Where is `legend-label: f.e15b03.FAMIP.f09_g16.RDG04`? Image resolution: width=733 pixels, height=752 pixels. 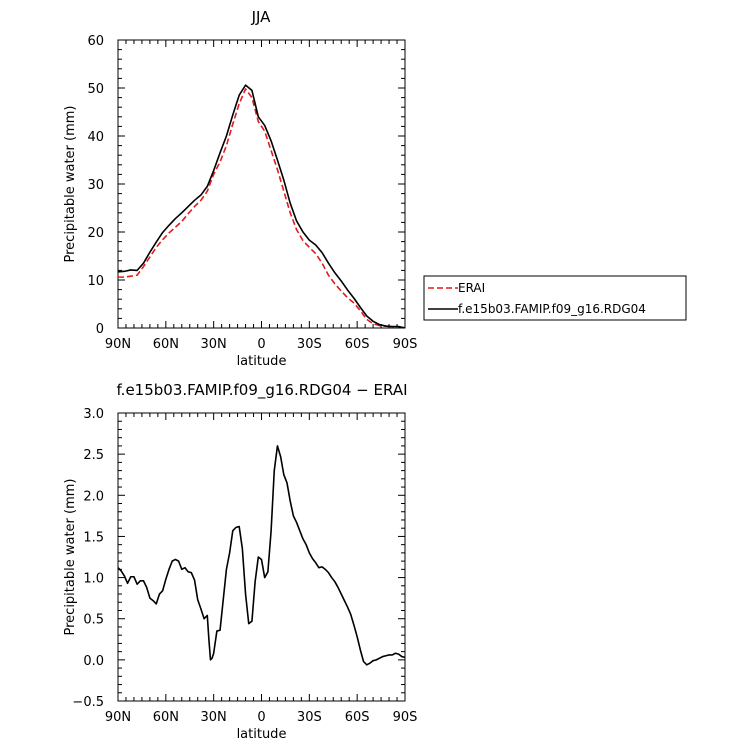 legend-label: f.e15b03.FAMIP.f09_g16.RDG04 is located at coordinates (552, 309).